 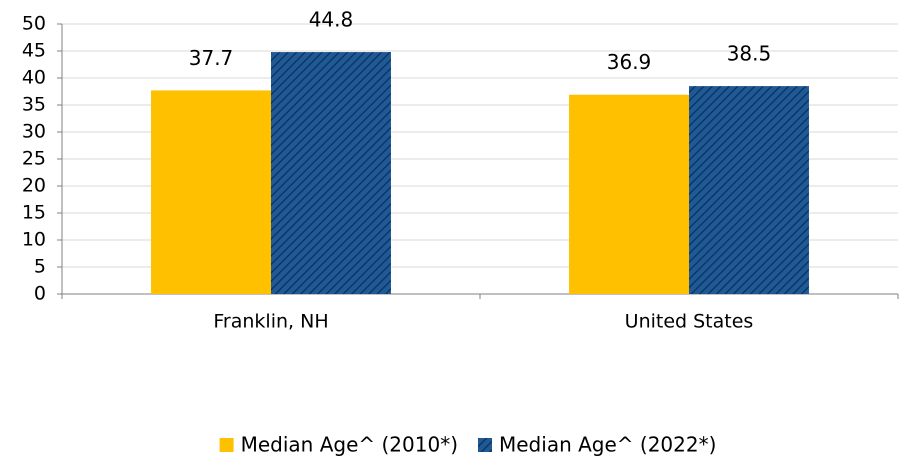 What do you see at coordinates (607, 445) in the screenshot?
I see `legend-label: Median Age^ (2022*)` at bounding box center [607, 445].